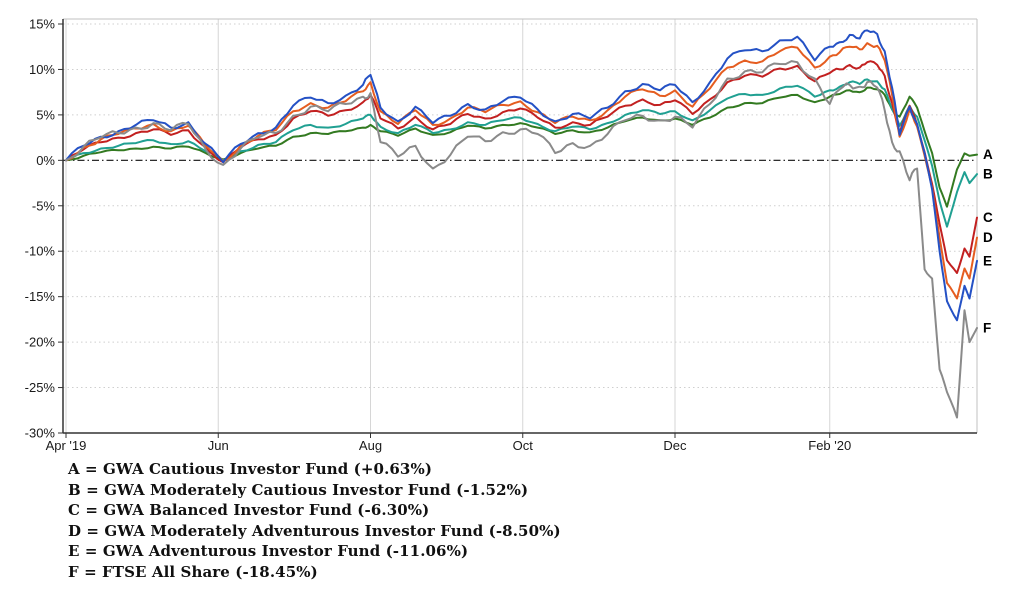 The width and height of the screenshot is (1024, 614). What do you see at coordinates (45, 160) in the screenshot?
I see `y-tick-label: 0%` at bounding box center [45, 160].